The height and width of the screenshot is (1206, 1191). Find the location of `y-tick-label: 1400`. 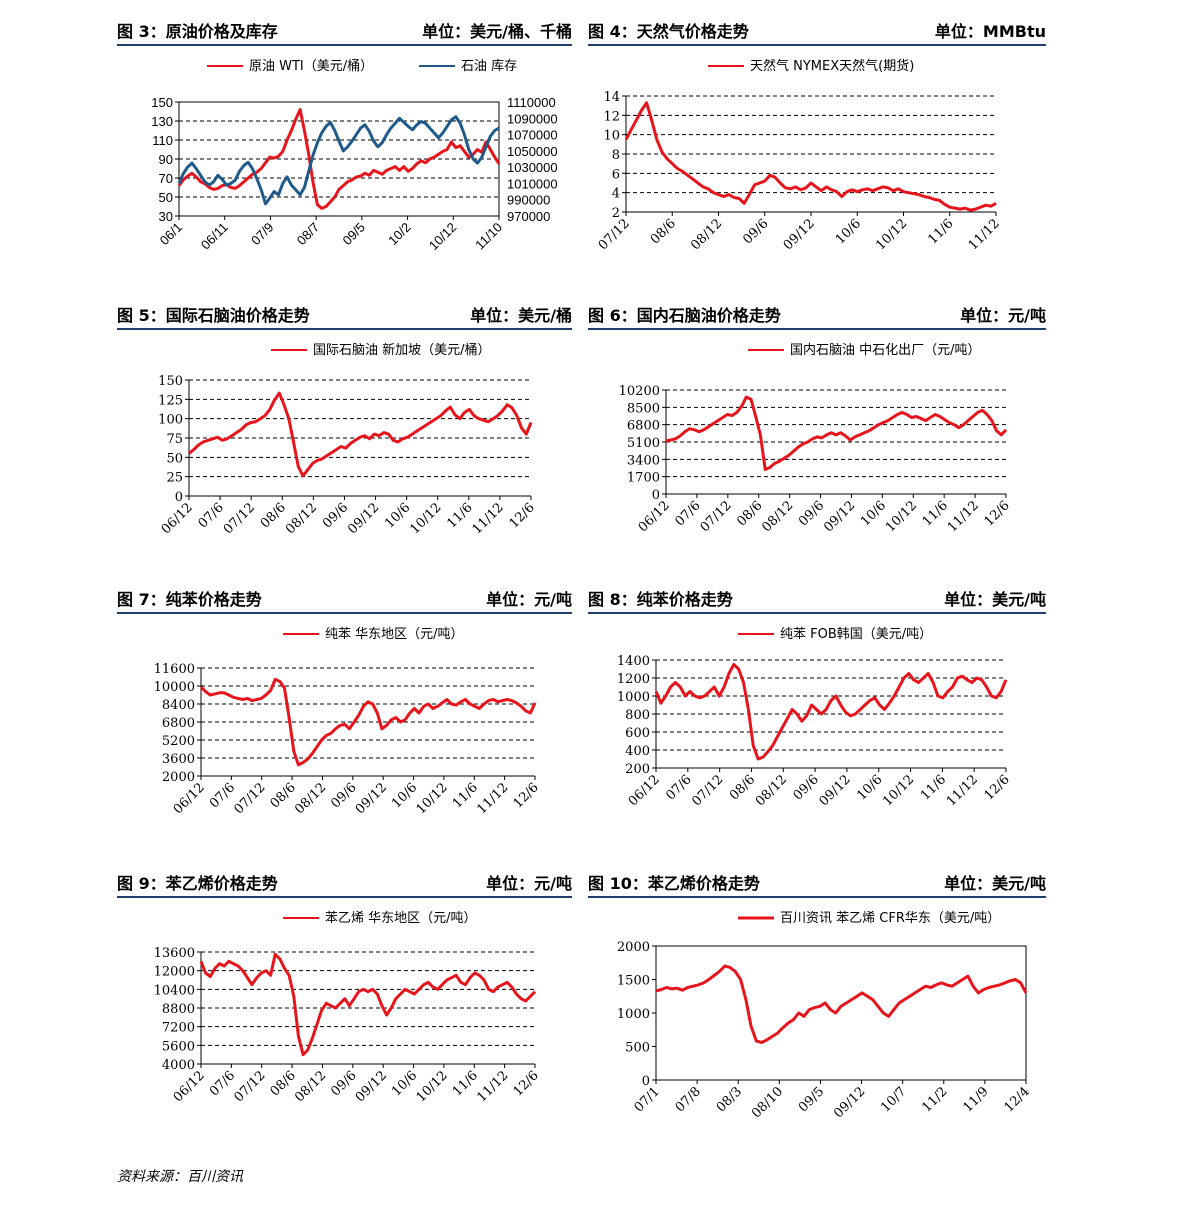

y-tick-label: 1400 is located at coordinates (633, 661).